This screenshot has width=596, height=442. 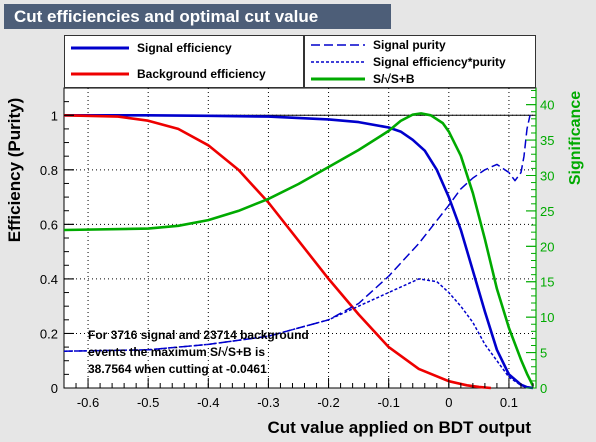 What do you see at coordinates (54, 115) in the screenshot?
I see `y-tick-label: 1` at bounding box center [54, 115].